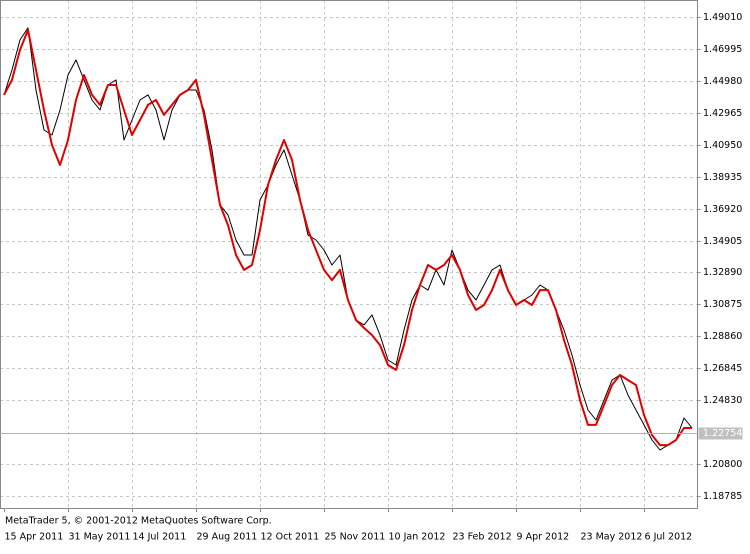 The width and height of the screenshot is (750, 554). I want to click on y-tick-label: 1.18785, so click(722, 496).